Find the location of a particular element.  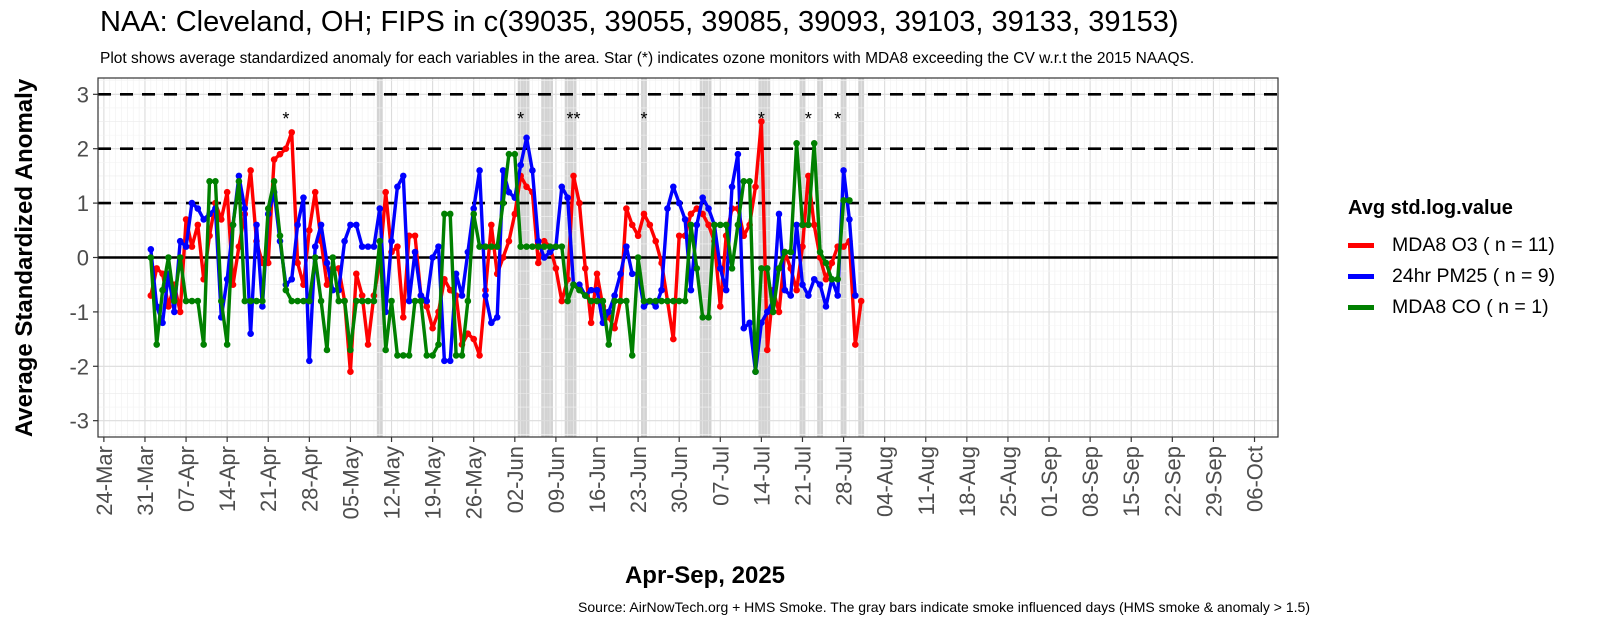

exceedance-star: ** is located at coordinates (574, 119).